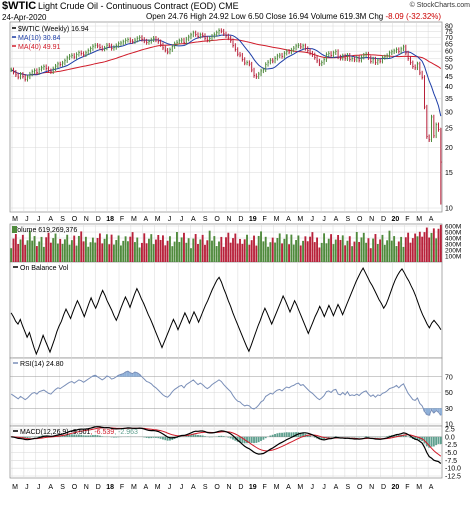 The height and width of the screenshot is (506, 474). Describe the element at coordinates (453, 477) in the screenshot. I see `macd-axis-label: -12.5` at that location.